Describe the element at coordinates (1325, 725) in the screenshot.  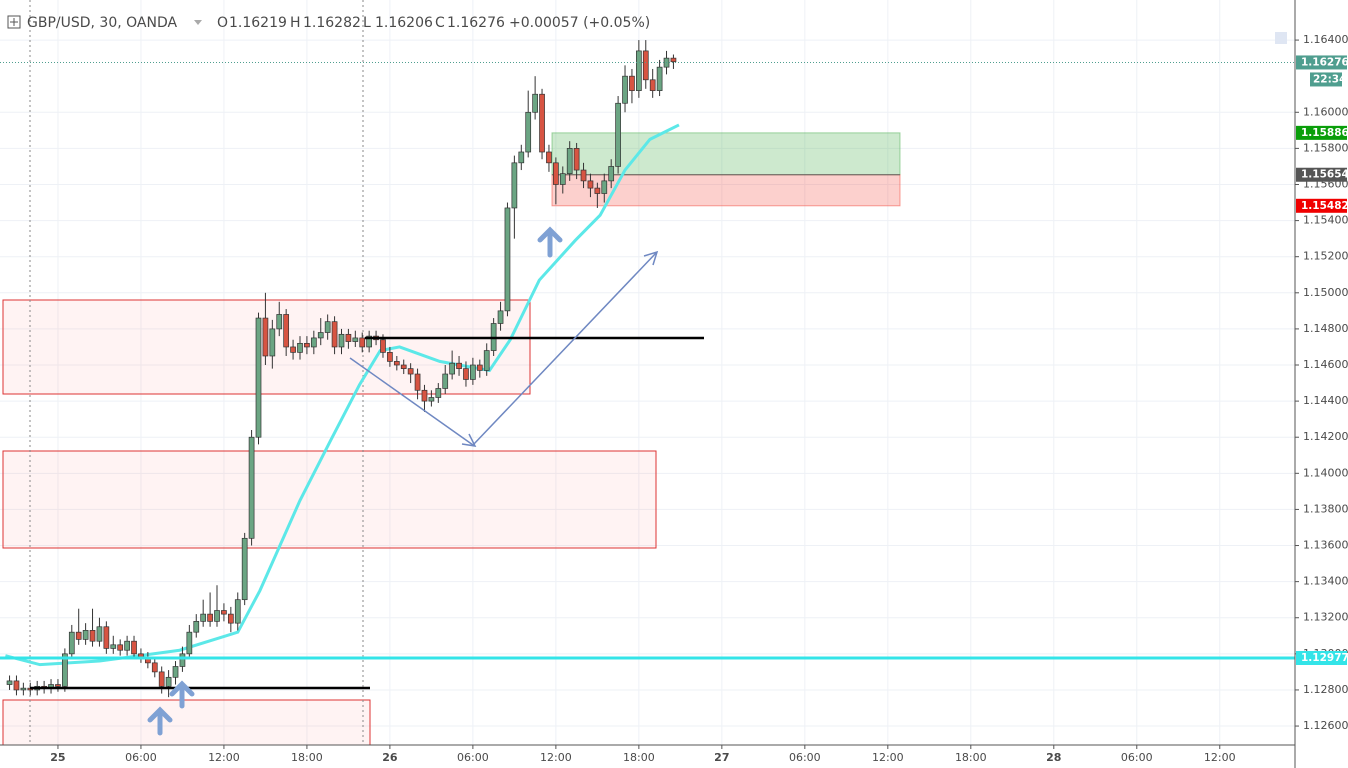
I see `y-tick-label: 1.12600` at that location.